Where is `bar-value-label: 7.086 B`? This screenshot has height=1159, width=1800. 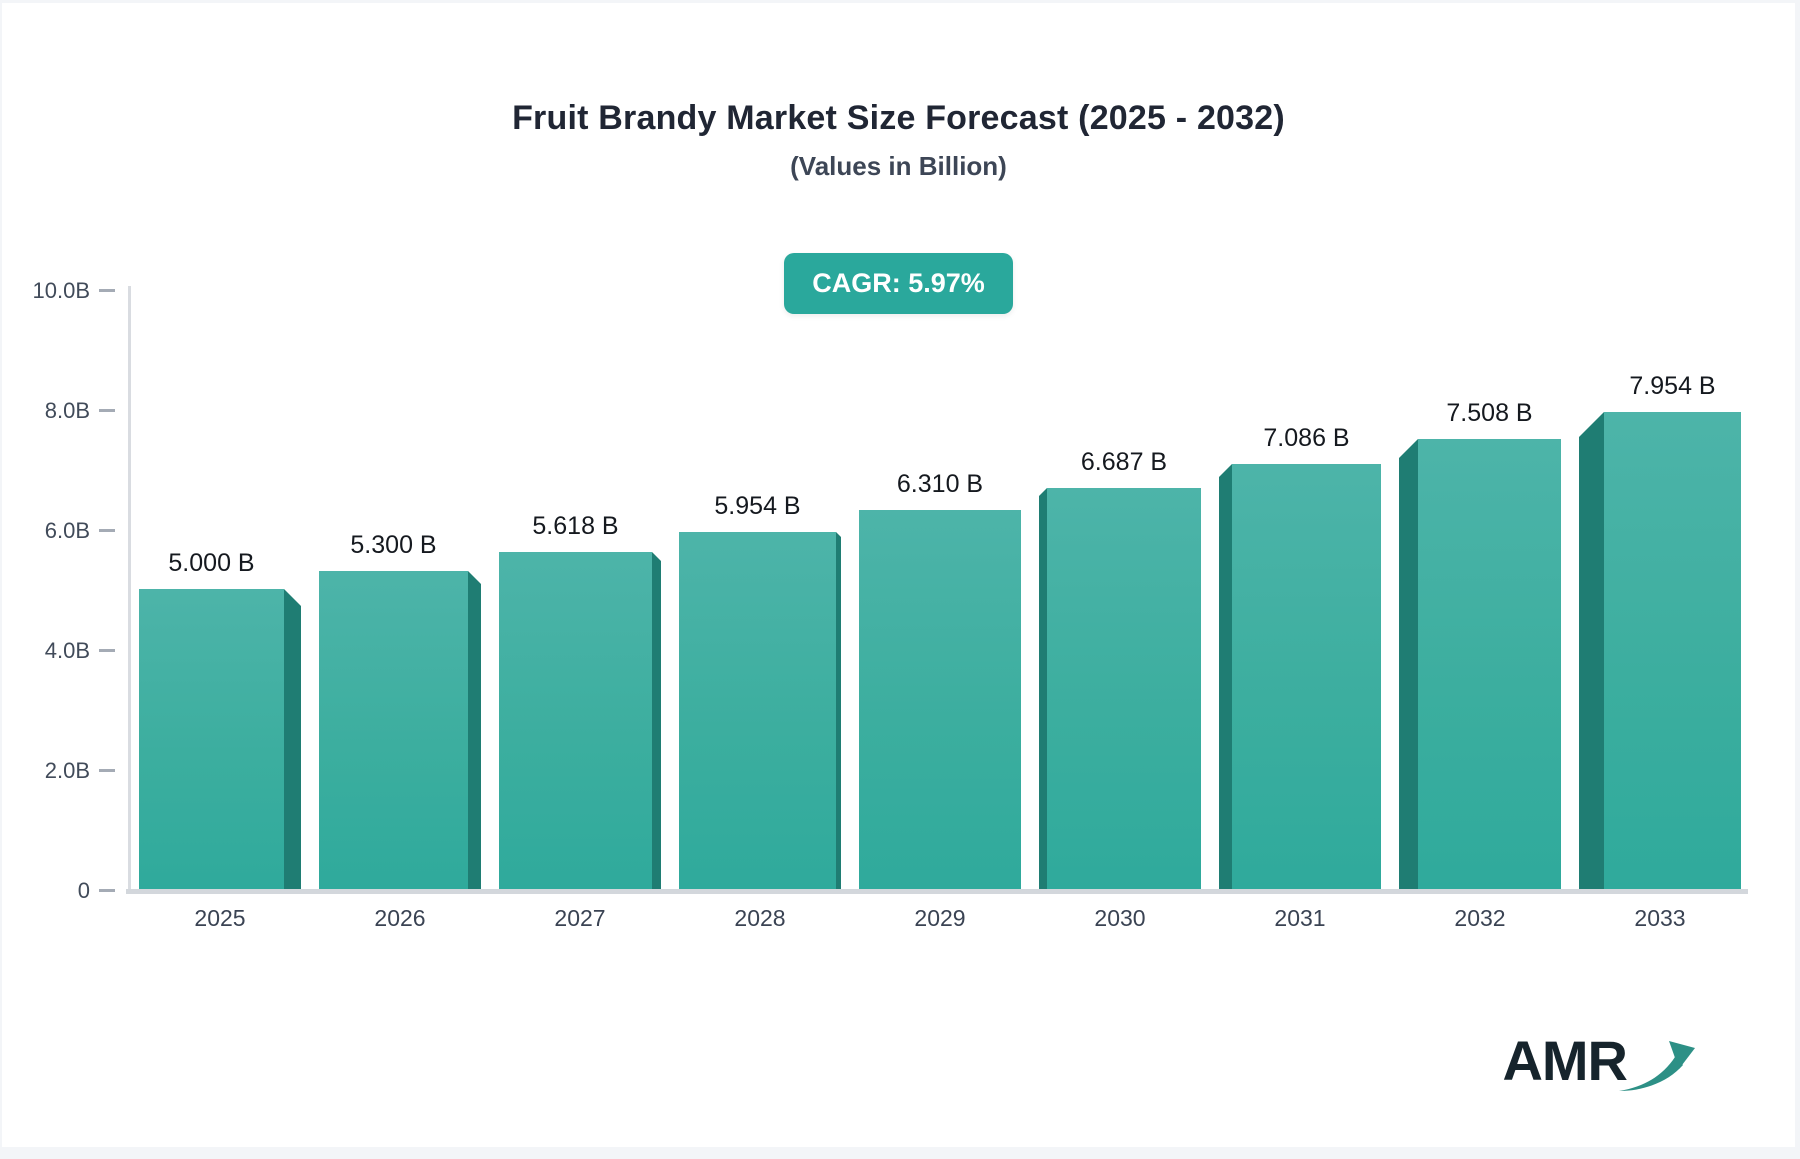 bar-value-label: 7.086 B is located at coordinates (1306, 438).